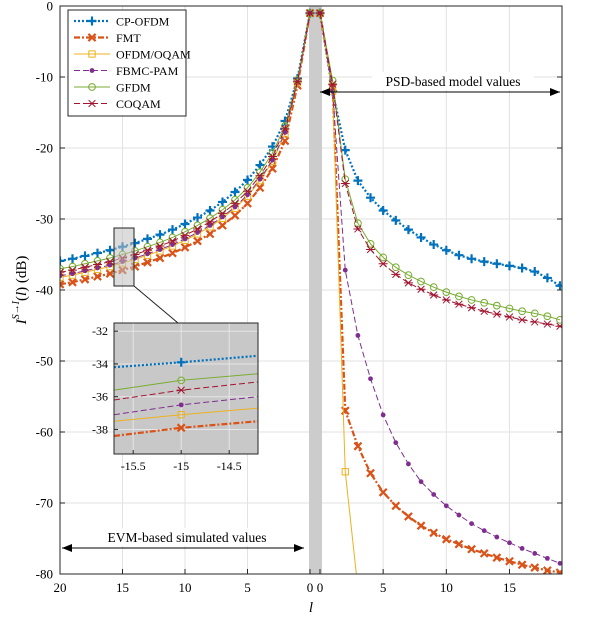 This screenshot has height=627, width=598. What do you see at coordinates (156, 304) in the screenshot?
I see `zoom-connector-line` at bounding box center [156, 304].